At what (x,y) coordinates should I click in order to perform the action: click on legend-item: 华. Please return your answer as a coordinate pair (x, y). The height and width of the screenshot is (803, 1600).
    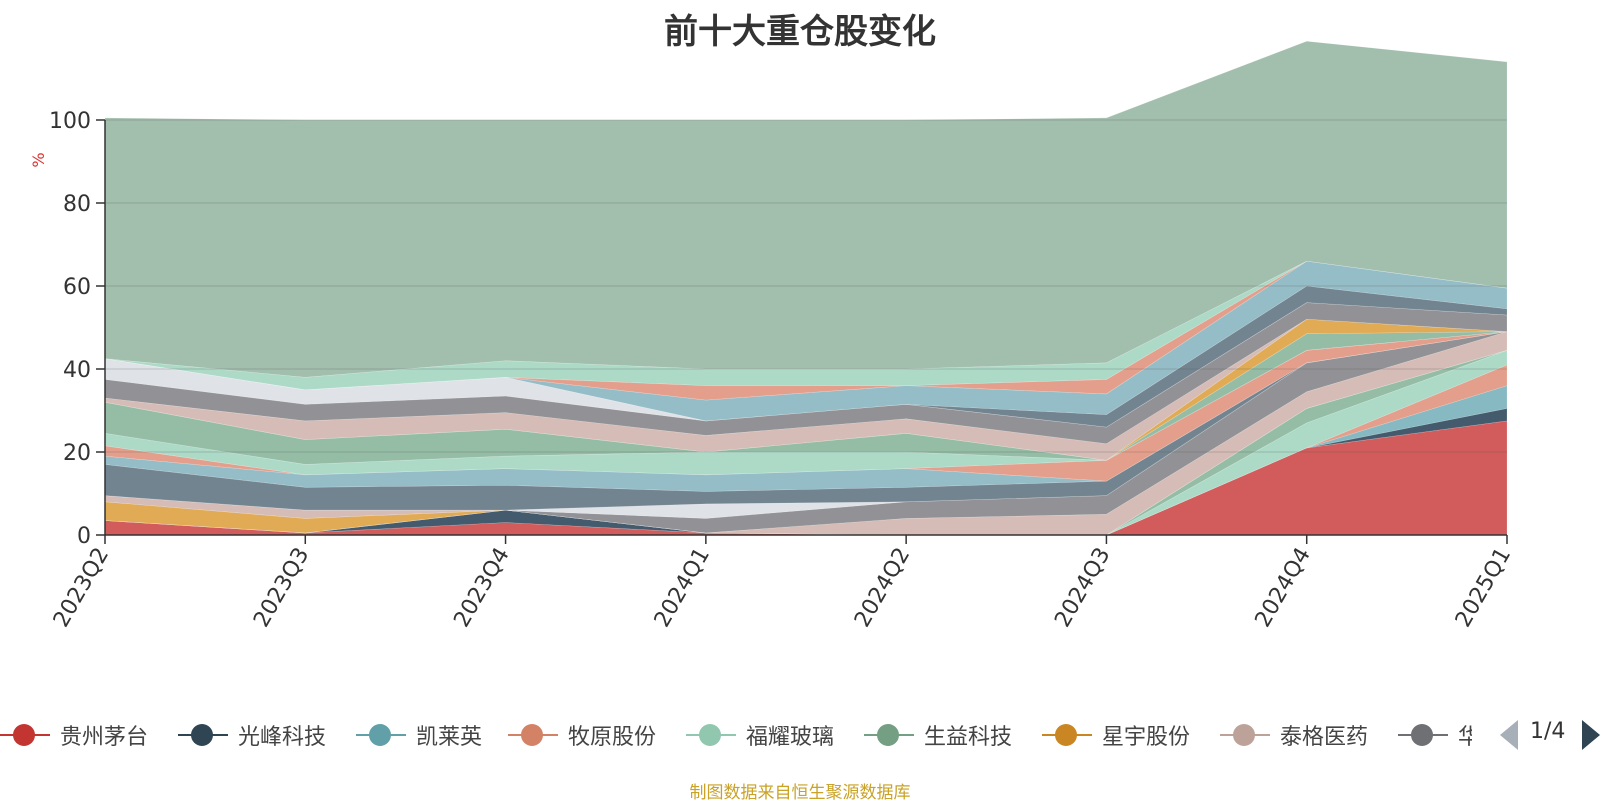
    Looking at the image, I should click on (1435, 735).